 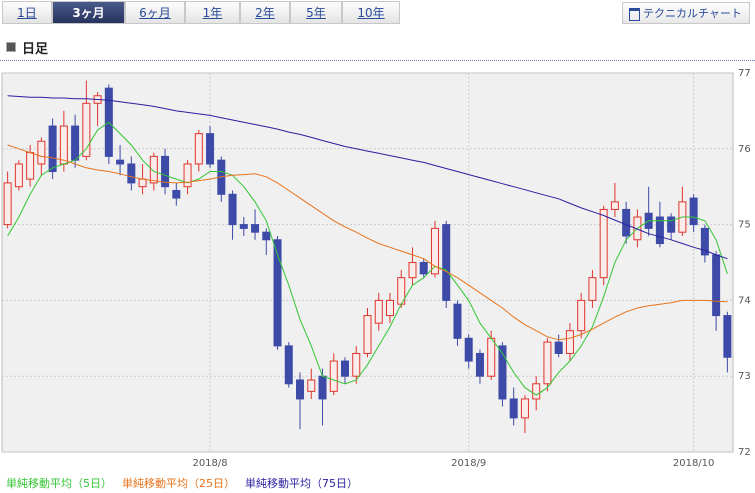 I want to click on header: 日足, so click(x=35, y=49).